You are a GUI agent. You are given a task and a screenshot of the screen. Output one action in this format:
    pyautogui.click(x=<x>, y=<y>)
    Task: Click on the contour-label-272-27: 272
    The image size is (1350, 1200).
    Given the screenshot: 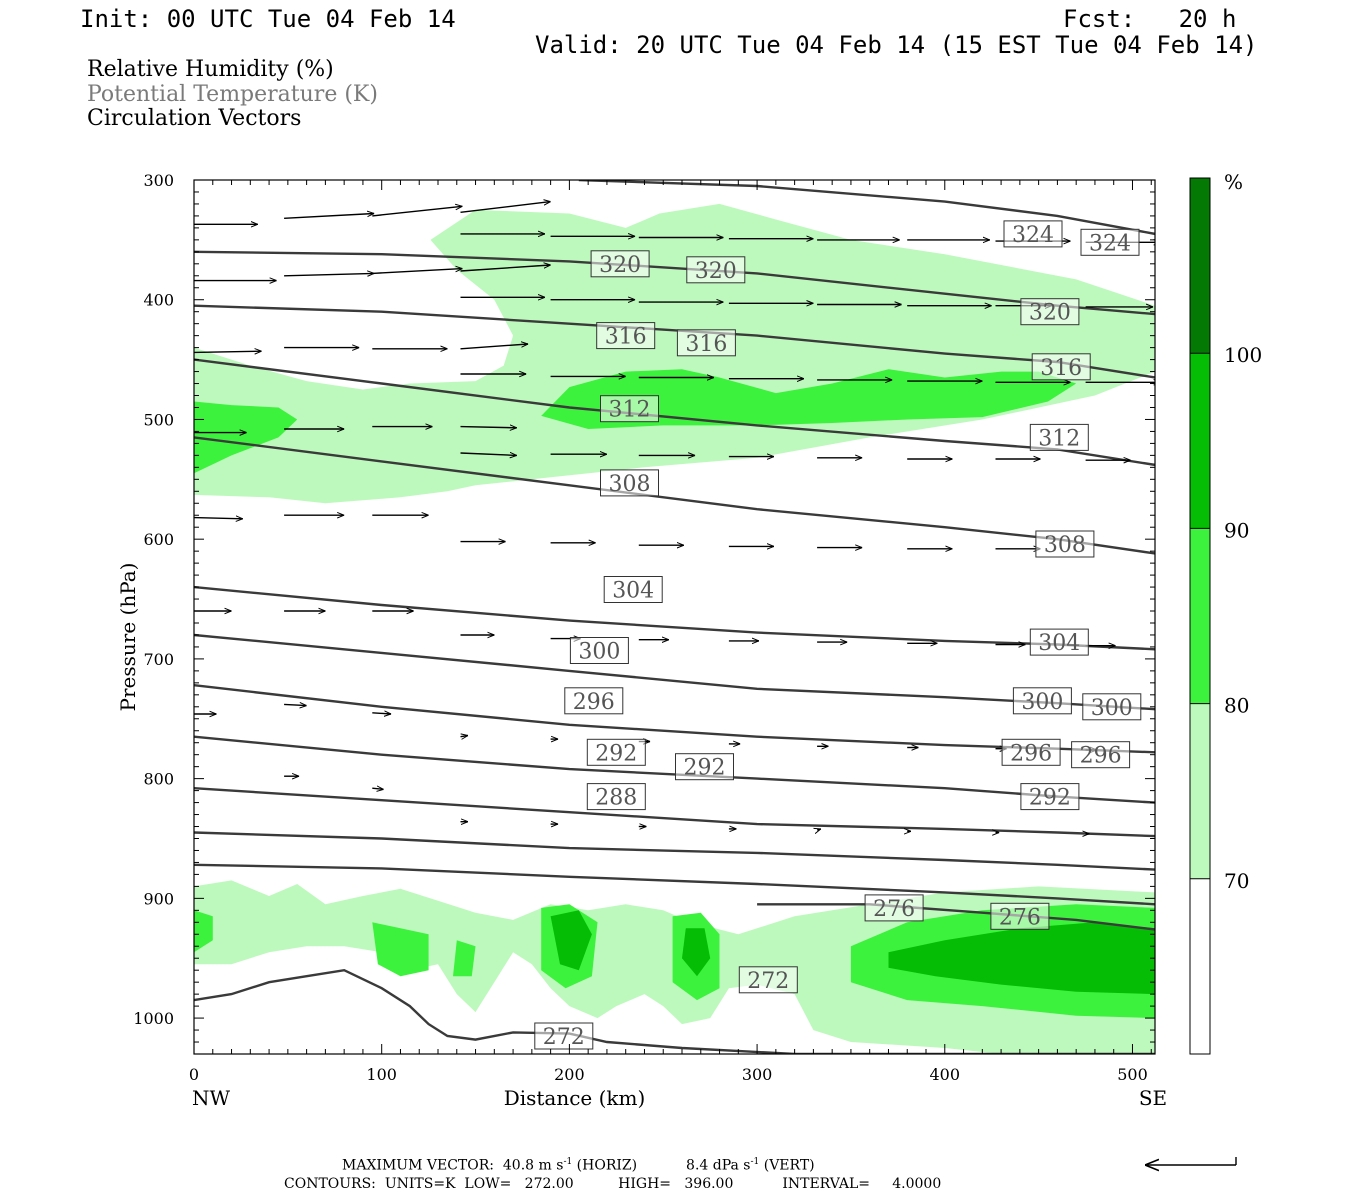 What is the action you would take?
    pyautogui.click(x=564, y=1036)
    